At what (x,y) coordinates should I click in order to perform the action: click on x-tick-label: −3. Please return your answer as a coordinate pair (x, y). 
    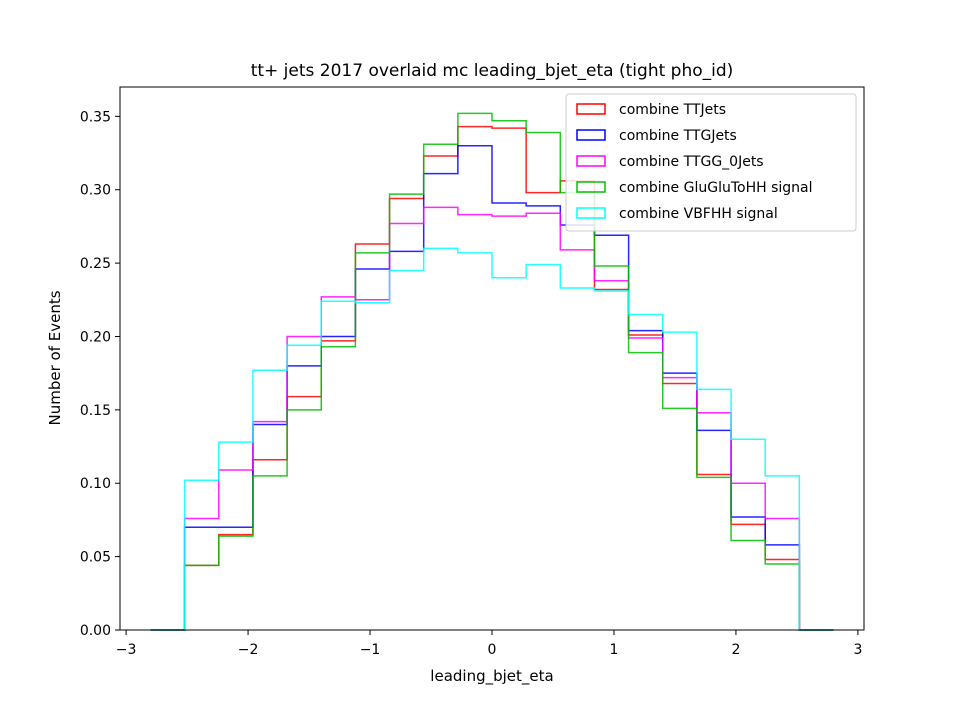
    Looking at the image, I should click on (126, 650).